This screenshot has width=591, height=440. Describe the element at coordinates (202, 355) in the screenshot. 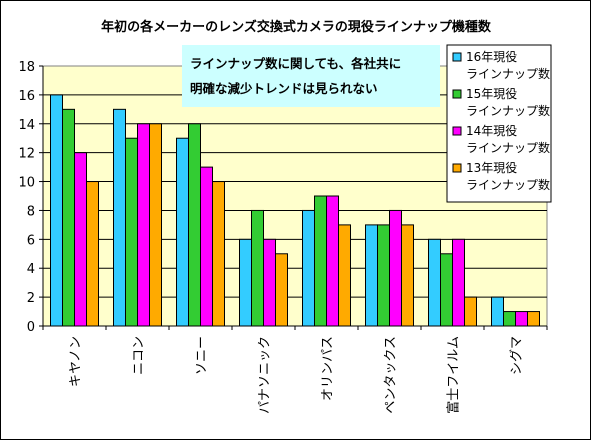

I see `x-category-label: ソニー` at that location.